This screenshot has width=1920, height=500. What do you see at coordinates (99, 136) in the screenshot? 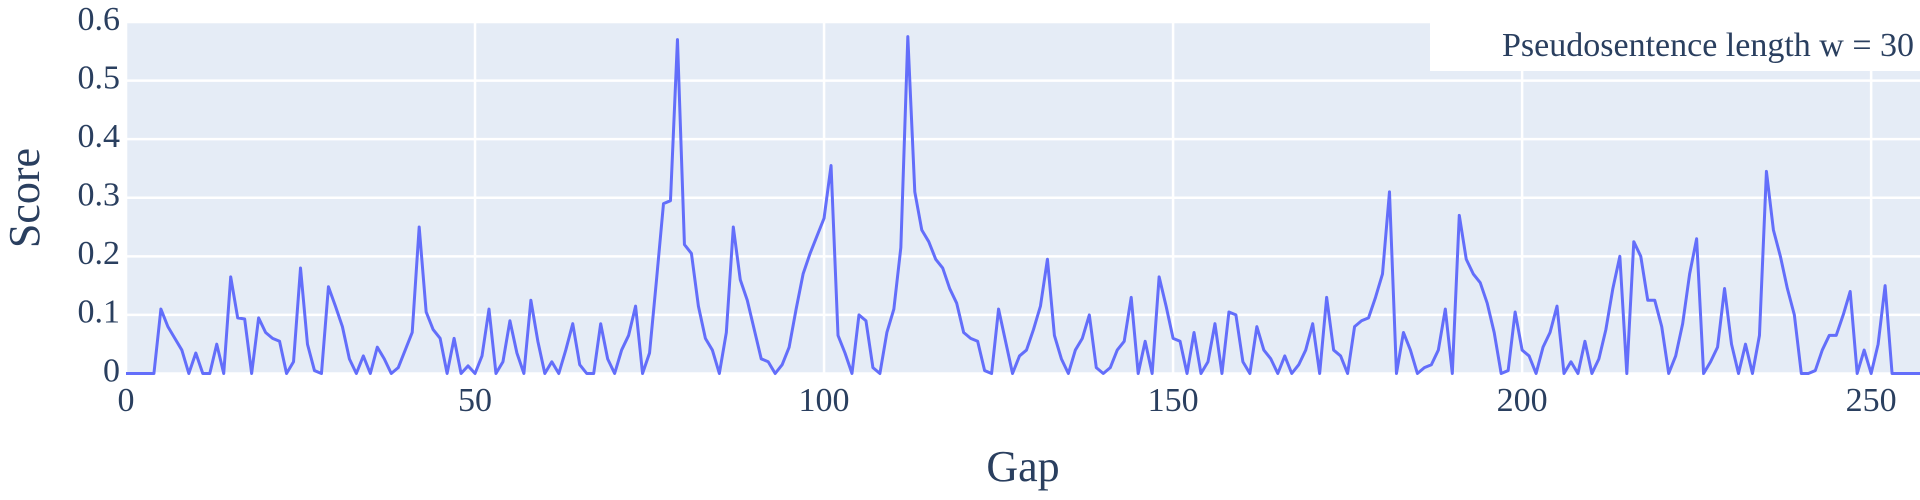
I see `y-tick-label: 0.4` at bounding box center [99, 136].